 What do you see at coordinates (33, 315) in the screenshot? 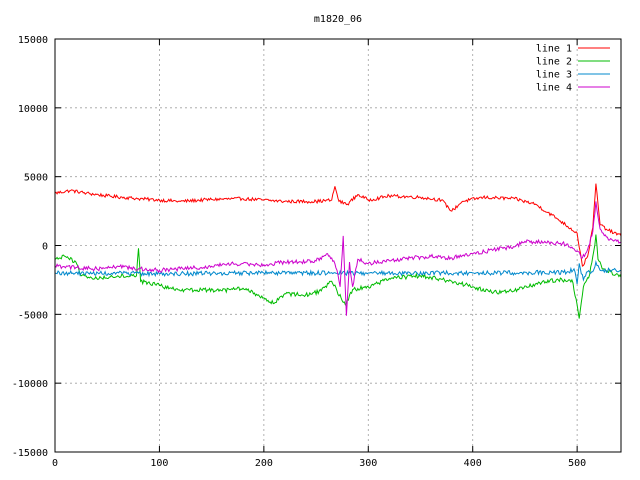
I see `y-tick-label: -5000` at bounding box center [33, 315].